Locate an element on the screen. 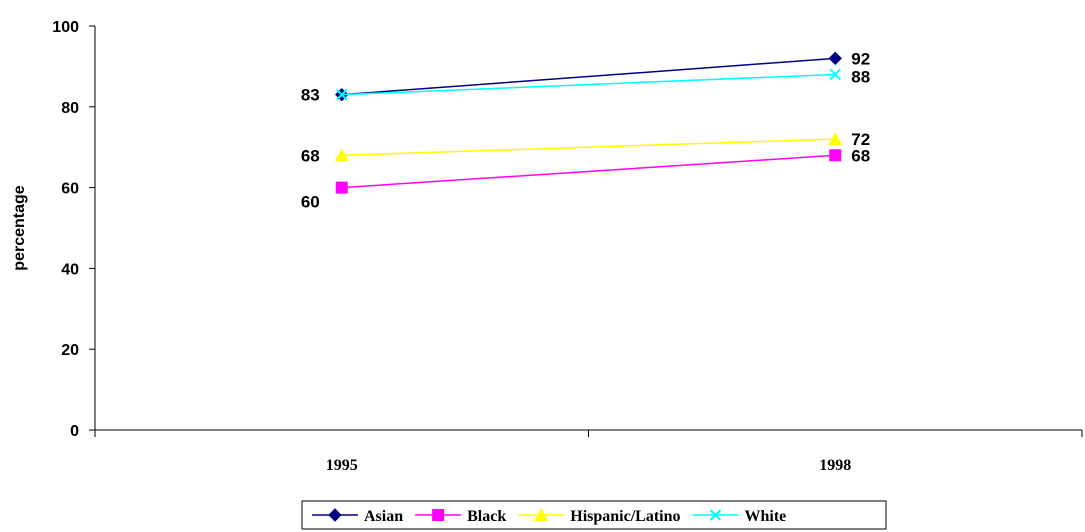 The height and width of the screenshot is (532, 1085). series-asian is located at coordinates (588, 76).